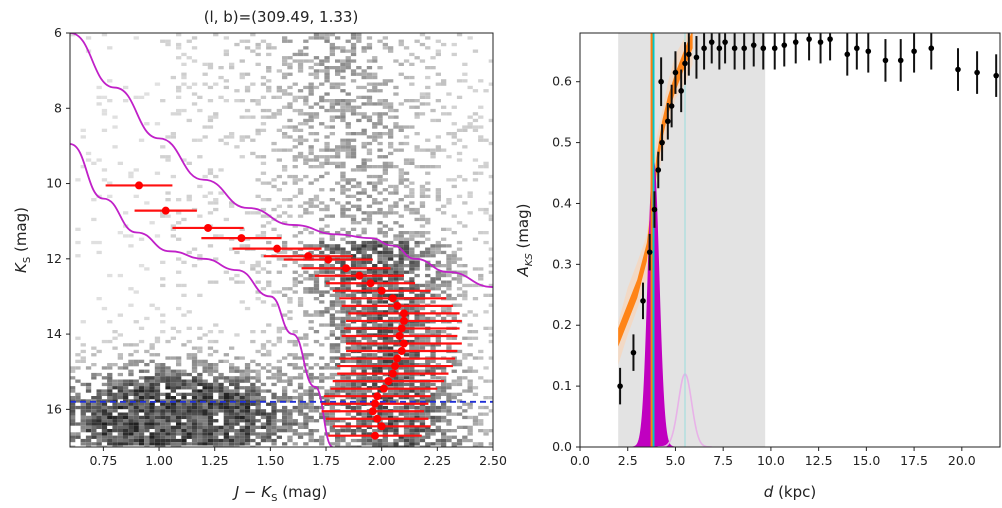 Image resolution: width=1002 pixels, height=508 pixels. I want to click on red-point-marker, so click(277, 248).